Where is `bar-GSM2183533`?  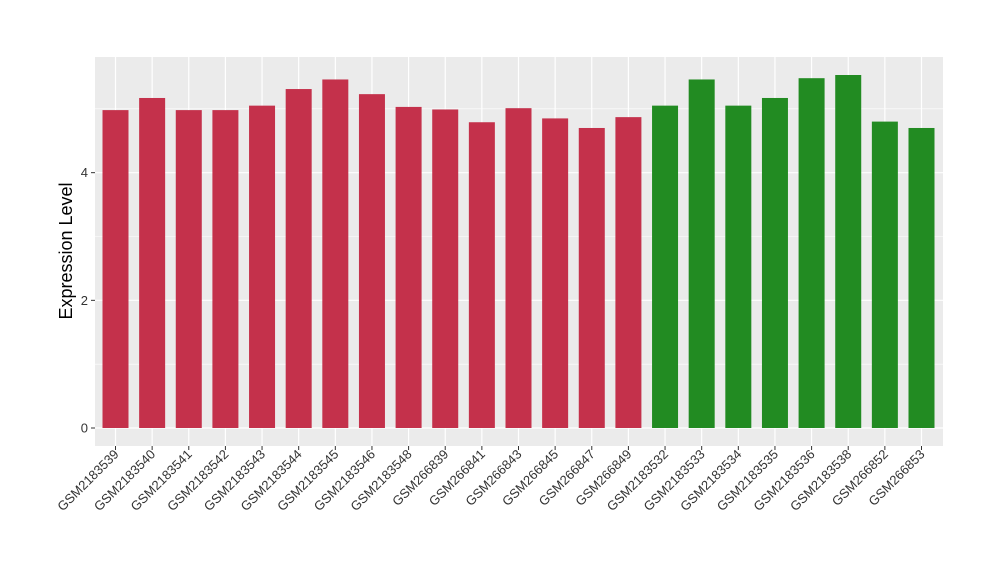 bar-GSM2183533 is located at coordinates (701, 253).